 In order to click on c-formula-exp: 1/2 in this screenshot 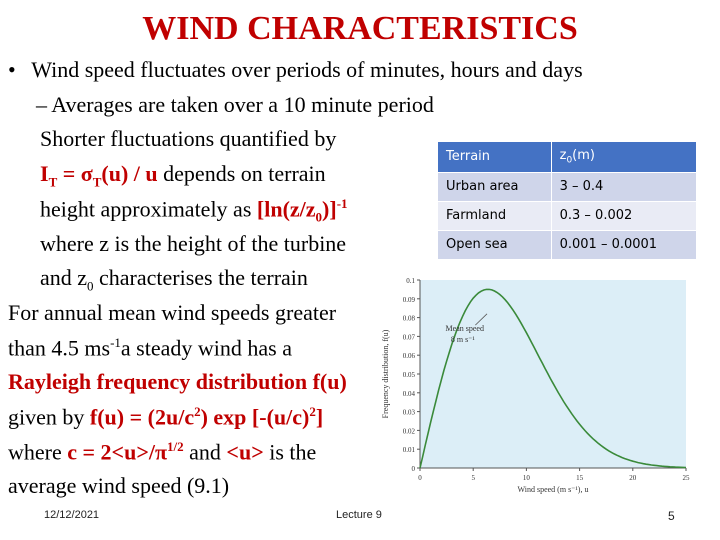, I will do `click(175, 446)`.